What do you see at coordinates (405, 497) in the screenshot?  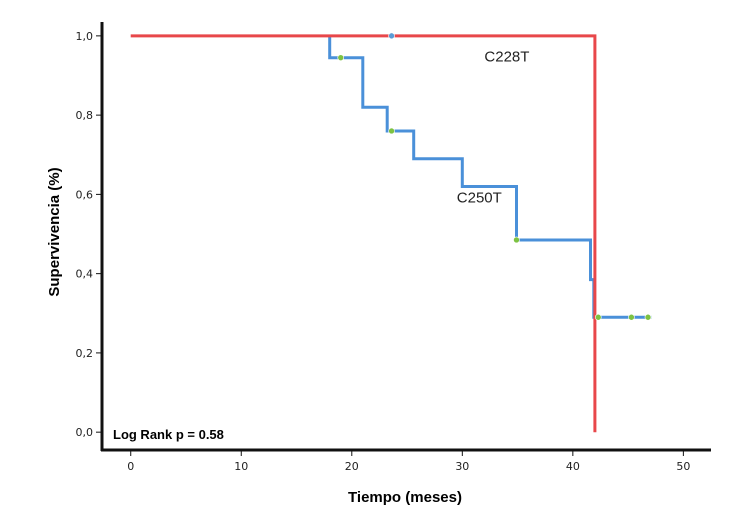 I see `x-axis-title: Tiempo (meses)` at bounding box center [405, 497].